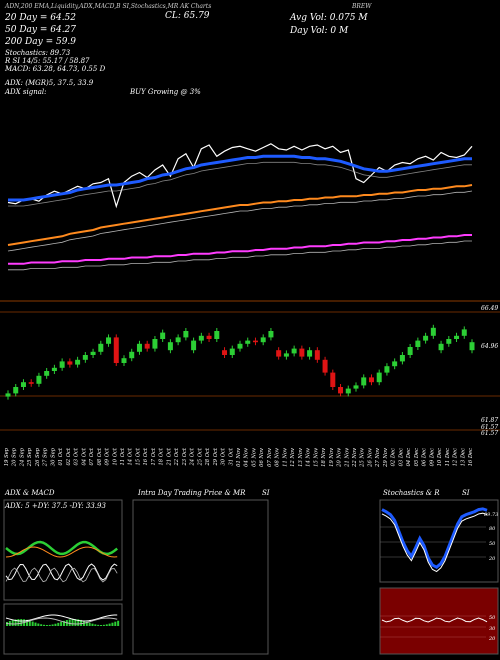 Image resolution: width=500 pixels, height=660 pixels. What do you see at coordinates (340, 458) in the screenshot?
I see `date-tick-label: 20 Nov` at bounding box center [340, 458].